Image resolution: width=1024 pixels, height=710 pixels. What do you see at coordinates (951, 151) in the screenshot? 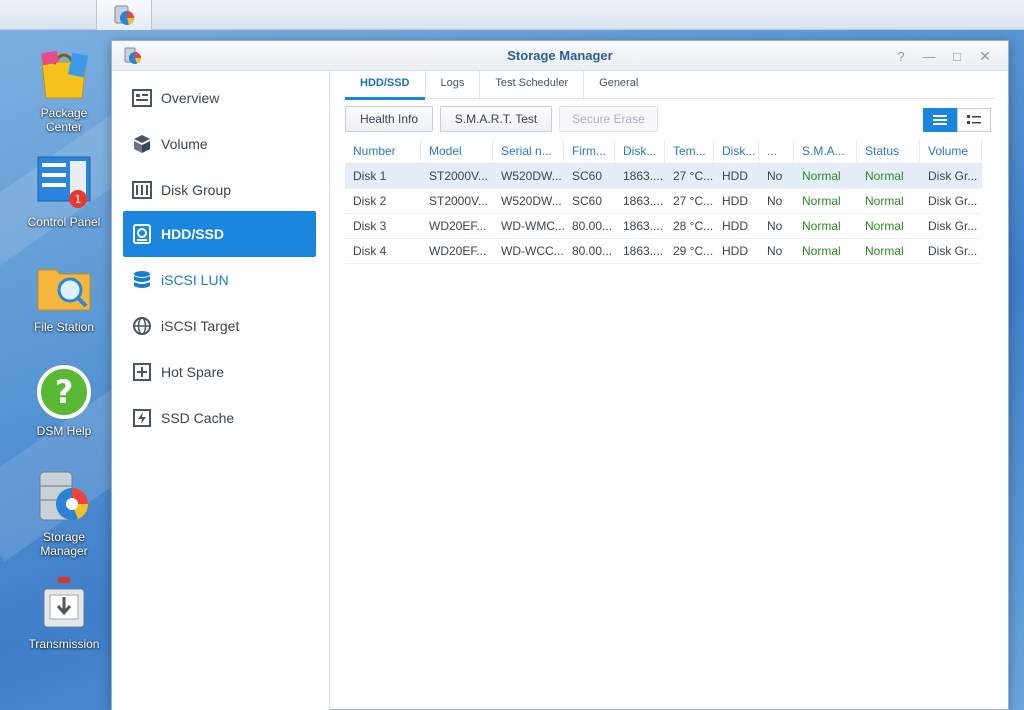
I see `column-header: Volume` at bounding box center [951, 151].